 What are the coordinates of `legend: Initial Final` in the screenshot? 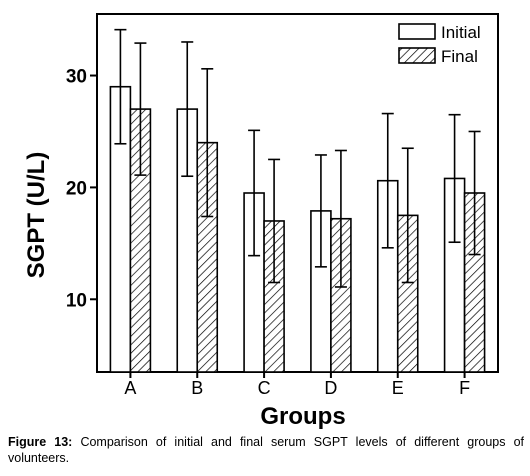 It's located at (439, 44).